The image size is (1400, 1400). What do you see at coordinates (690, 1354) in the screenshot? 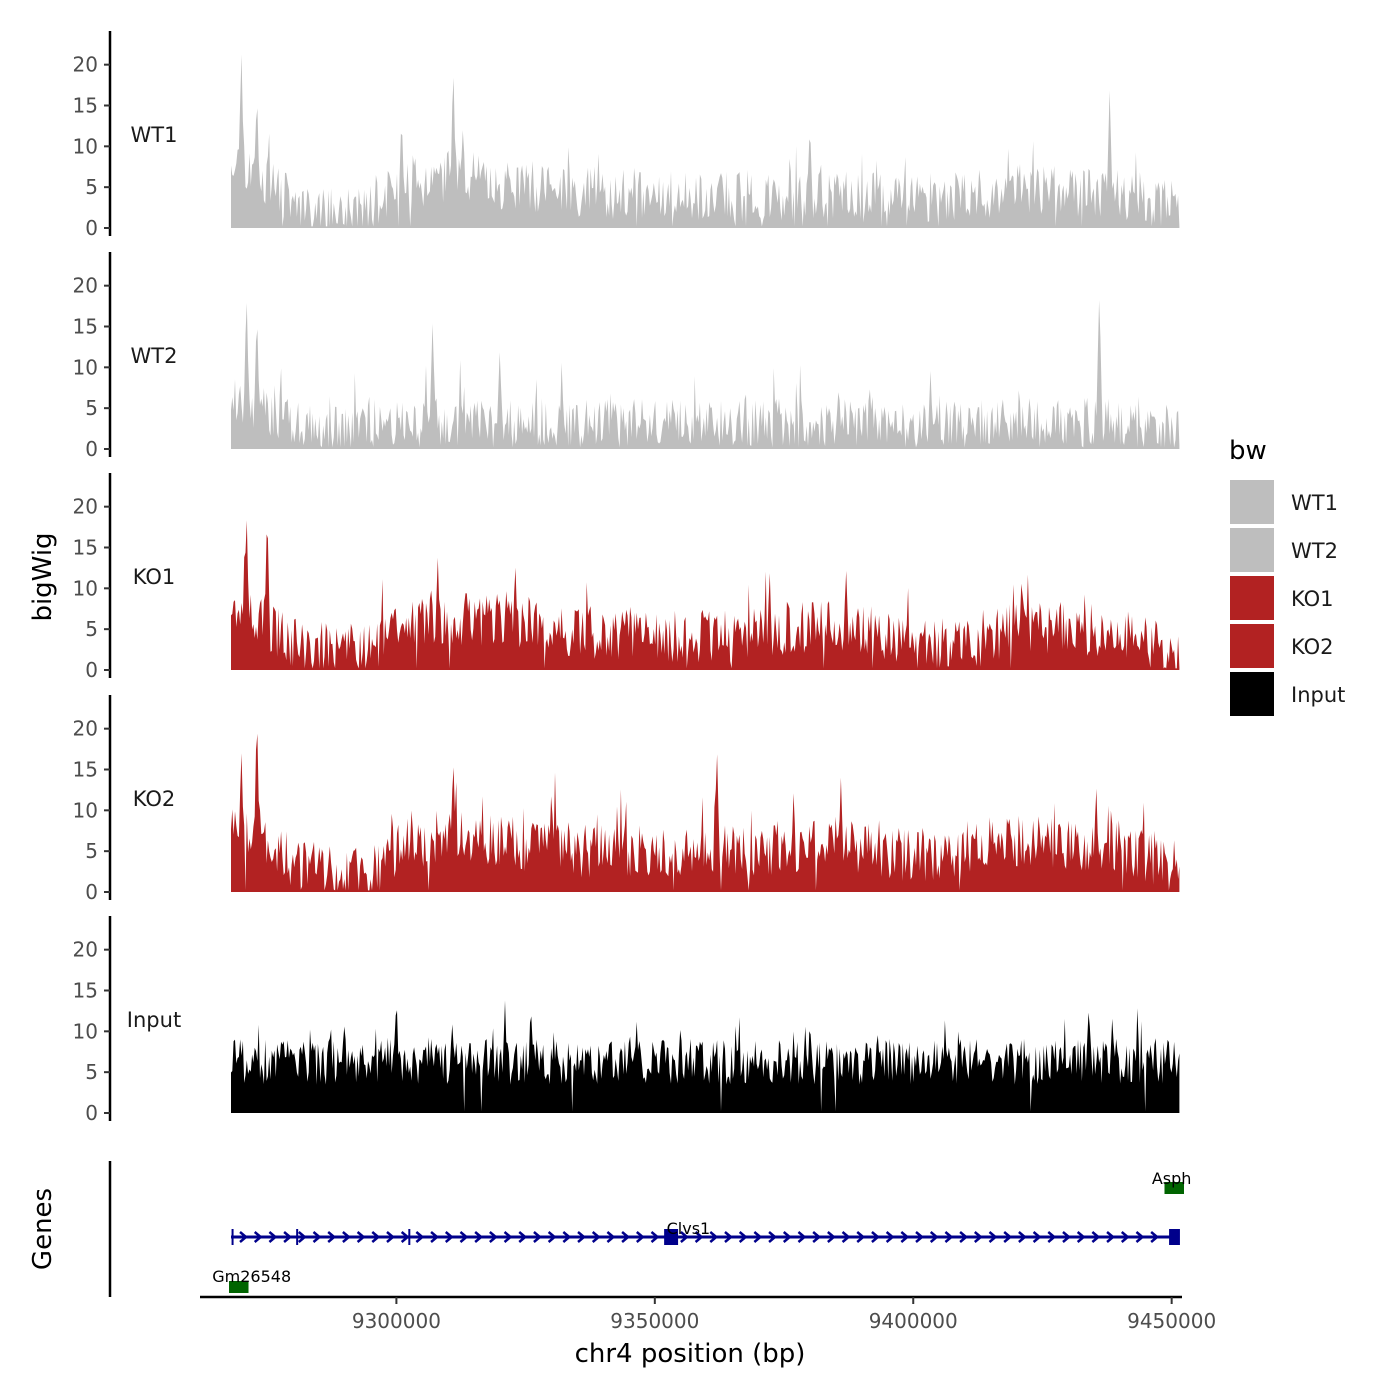
I see `x-axis-title: chr4 position (bp)` at bounding box center [690, 1354].